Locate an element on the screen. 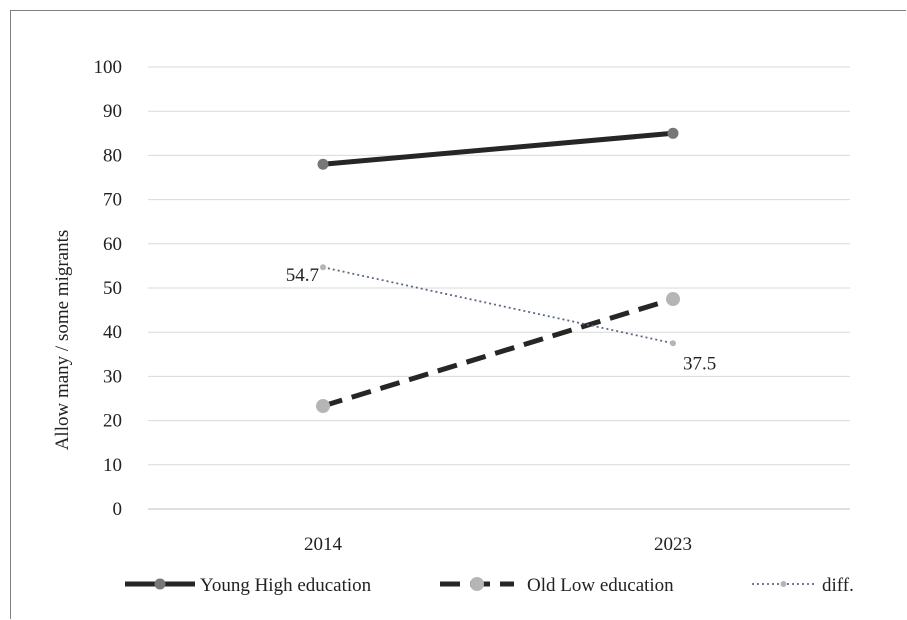  y-tick-label: 10 is located at coordinates (112, 465).